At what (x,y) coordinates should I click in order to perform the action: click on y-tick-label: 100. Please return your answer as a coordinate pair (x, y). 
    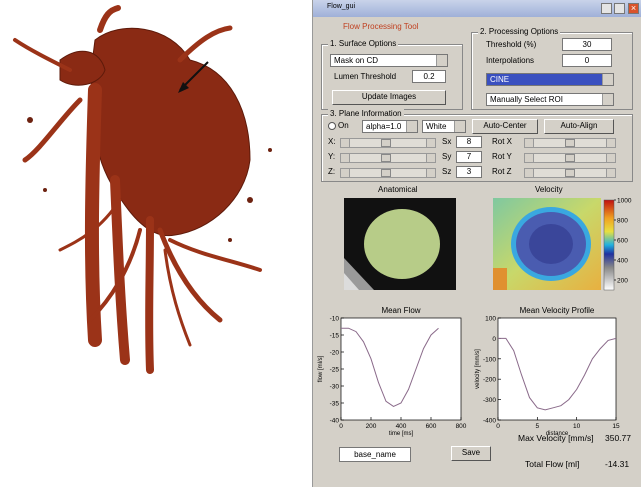
    Looking at the image, I should click on (490, 319).